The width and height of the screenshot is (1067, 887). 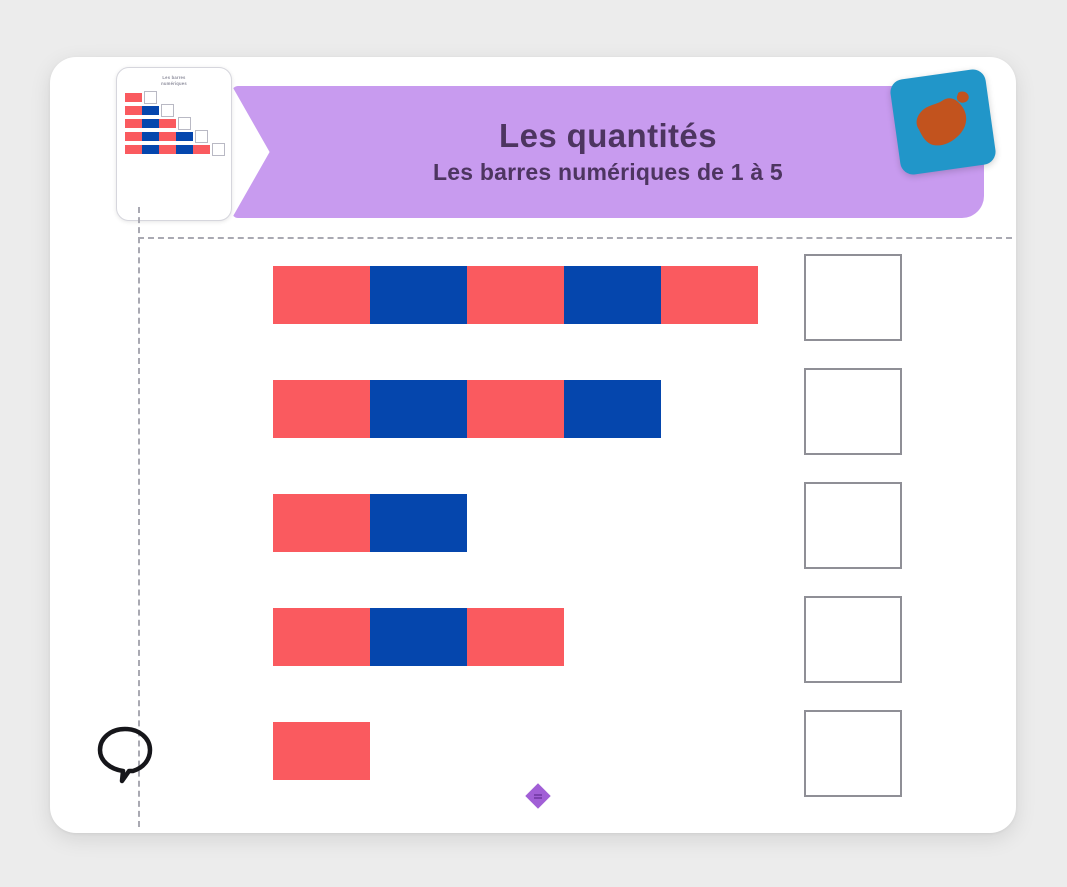 What do you see at coordinates (538, 796) in the screenshot?
I see `diamond-marker-icon` at bounding box center [538, 796].